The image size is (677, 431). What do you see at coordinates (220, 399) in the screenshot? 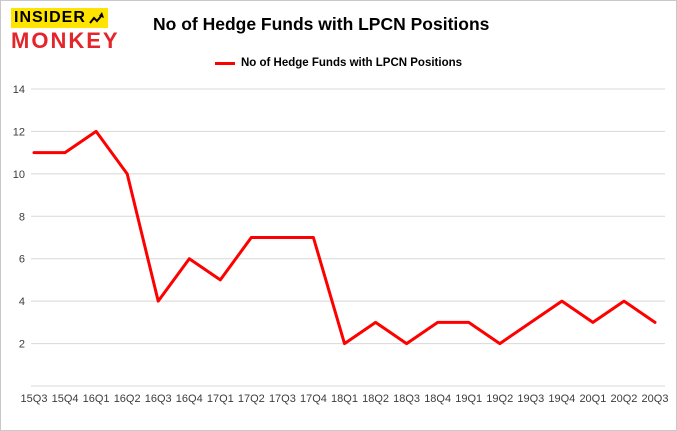
I see `x-axis-label: 17Q1` at bounding box center [220, 399].